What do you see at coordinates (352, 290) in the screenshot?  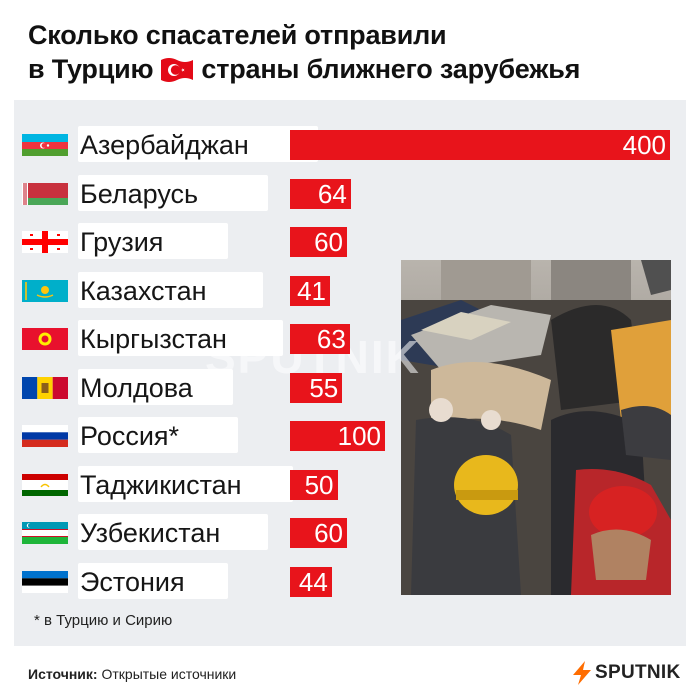 I see `bar-row: Казахстан 41` at bounding box center [352, 290].